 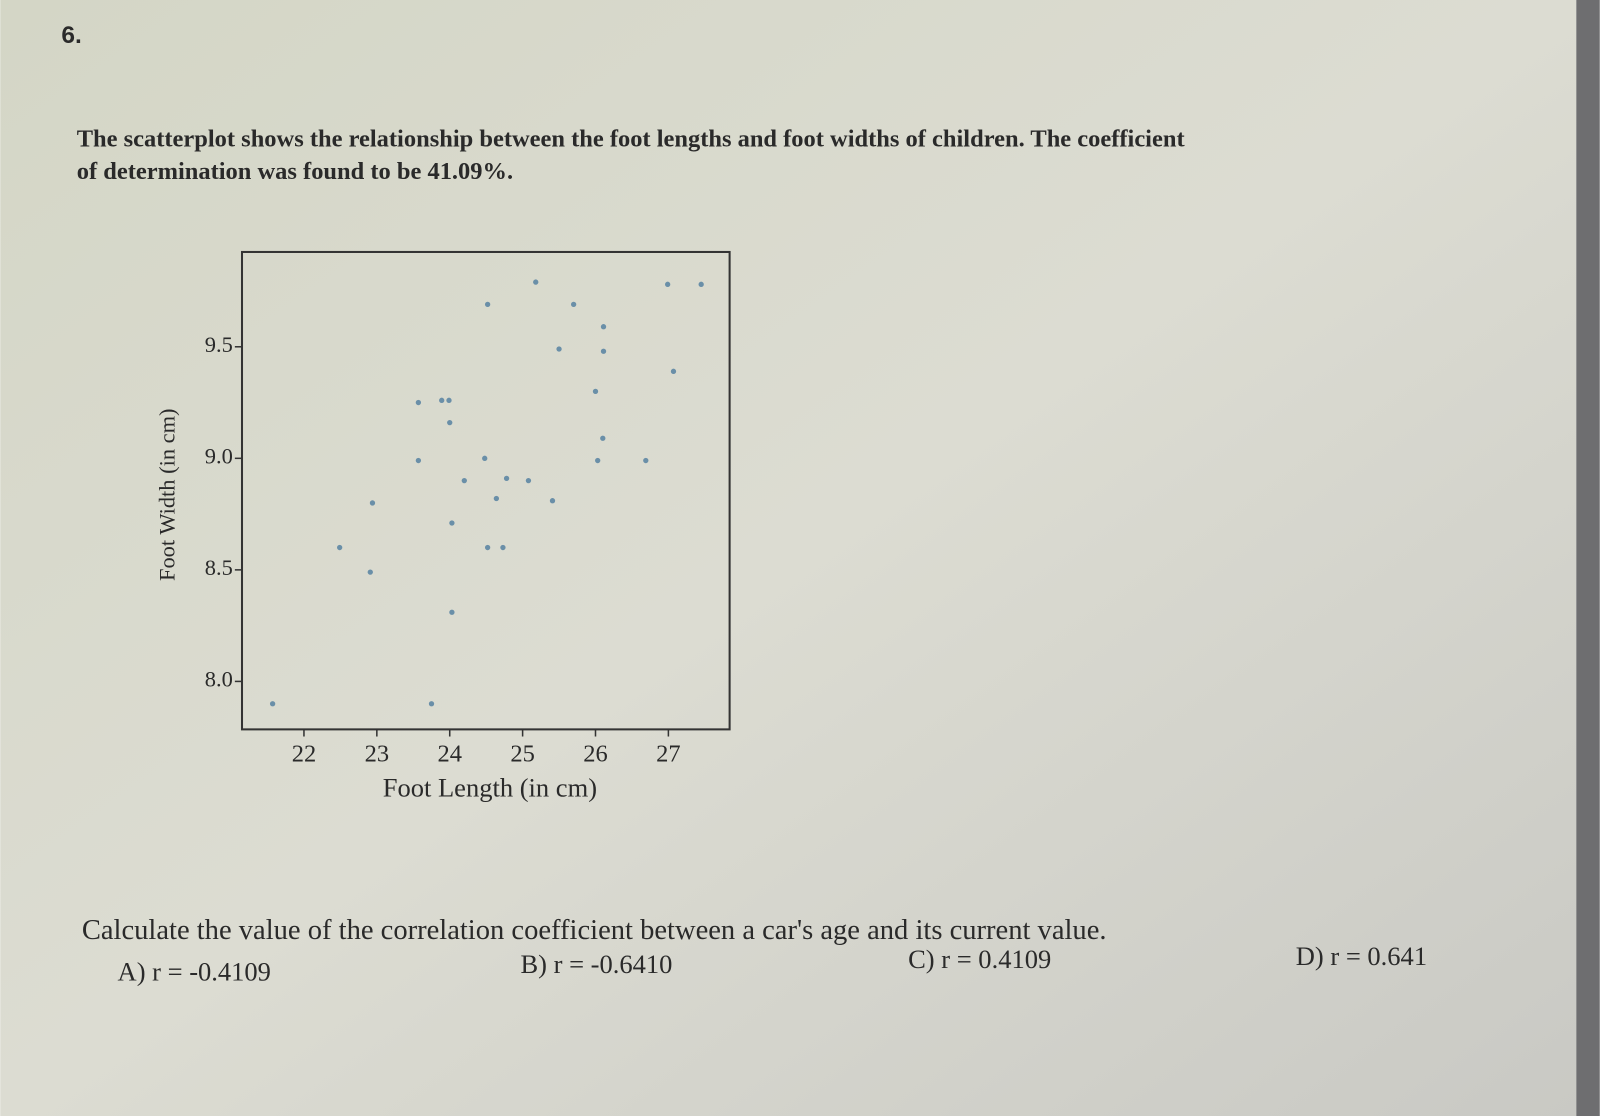 What do you see at coordinates (490, 788) in the screenshot?
I see `x-axis-label: Foot Length (in cm)` at bounding box center [490, 788].